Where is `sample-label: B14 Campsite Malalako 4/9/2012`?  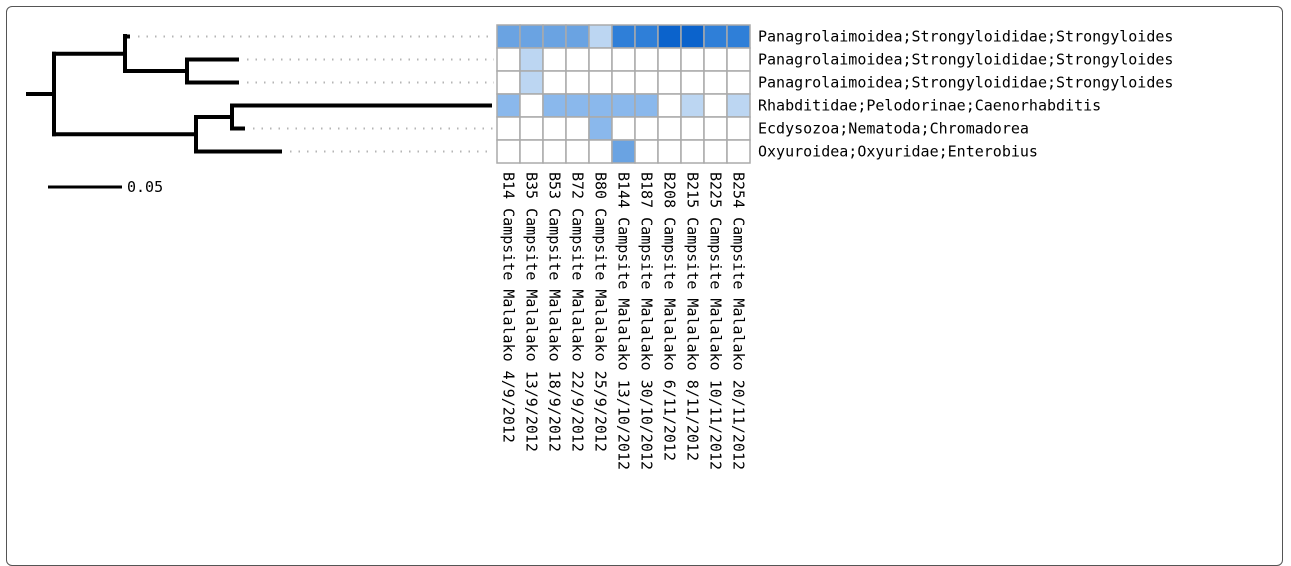
sample-label: B14 Campsite Malalako 4/9/2012 is located at coordinates (509, 307).